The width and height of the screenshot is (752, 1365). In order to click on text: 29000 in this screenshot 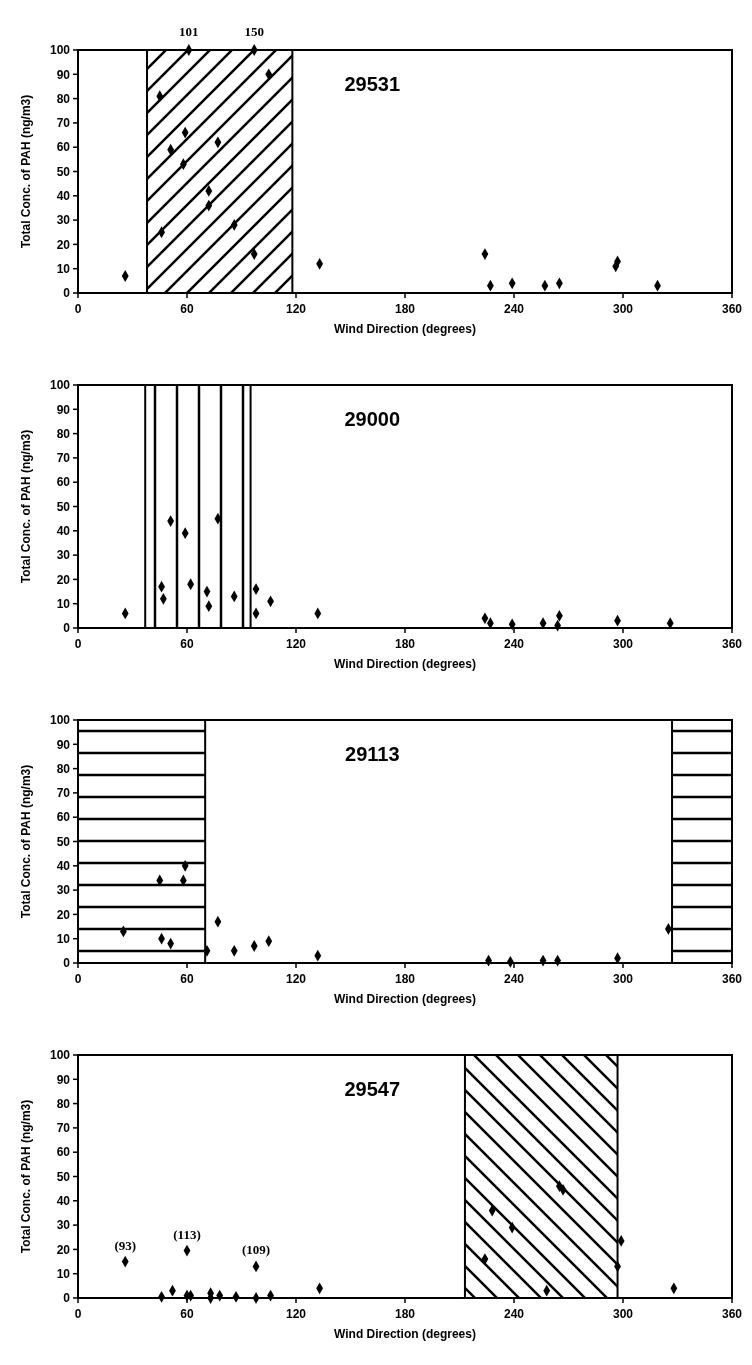, I will do `click(372, 419)`.